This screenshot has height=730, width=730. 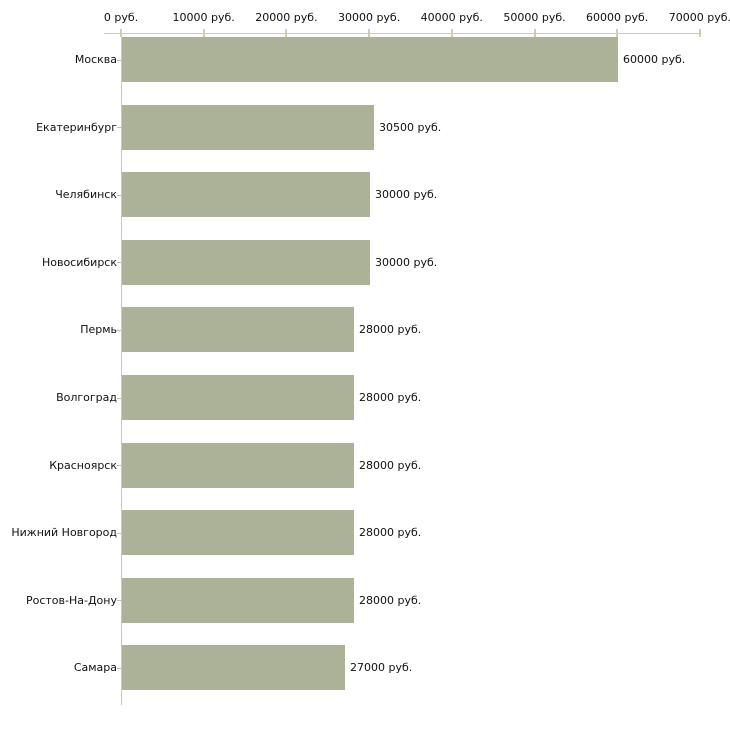 I want to click on category-label: Волгоград, so click(x=86, y=397).